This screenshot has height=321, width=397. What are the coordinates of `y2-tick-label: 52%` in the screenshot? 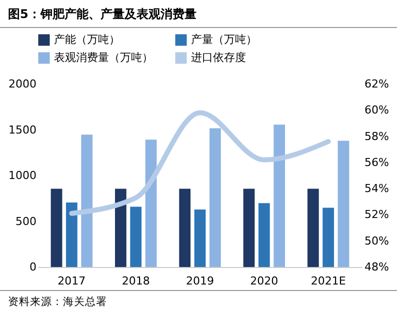 It's located at (376, 215).